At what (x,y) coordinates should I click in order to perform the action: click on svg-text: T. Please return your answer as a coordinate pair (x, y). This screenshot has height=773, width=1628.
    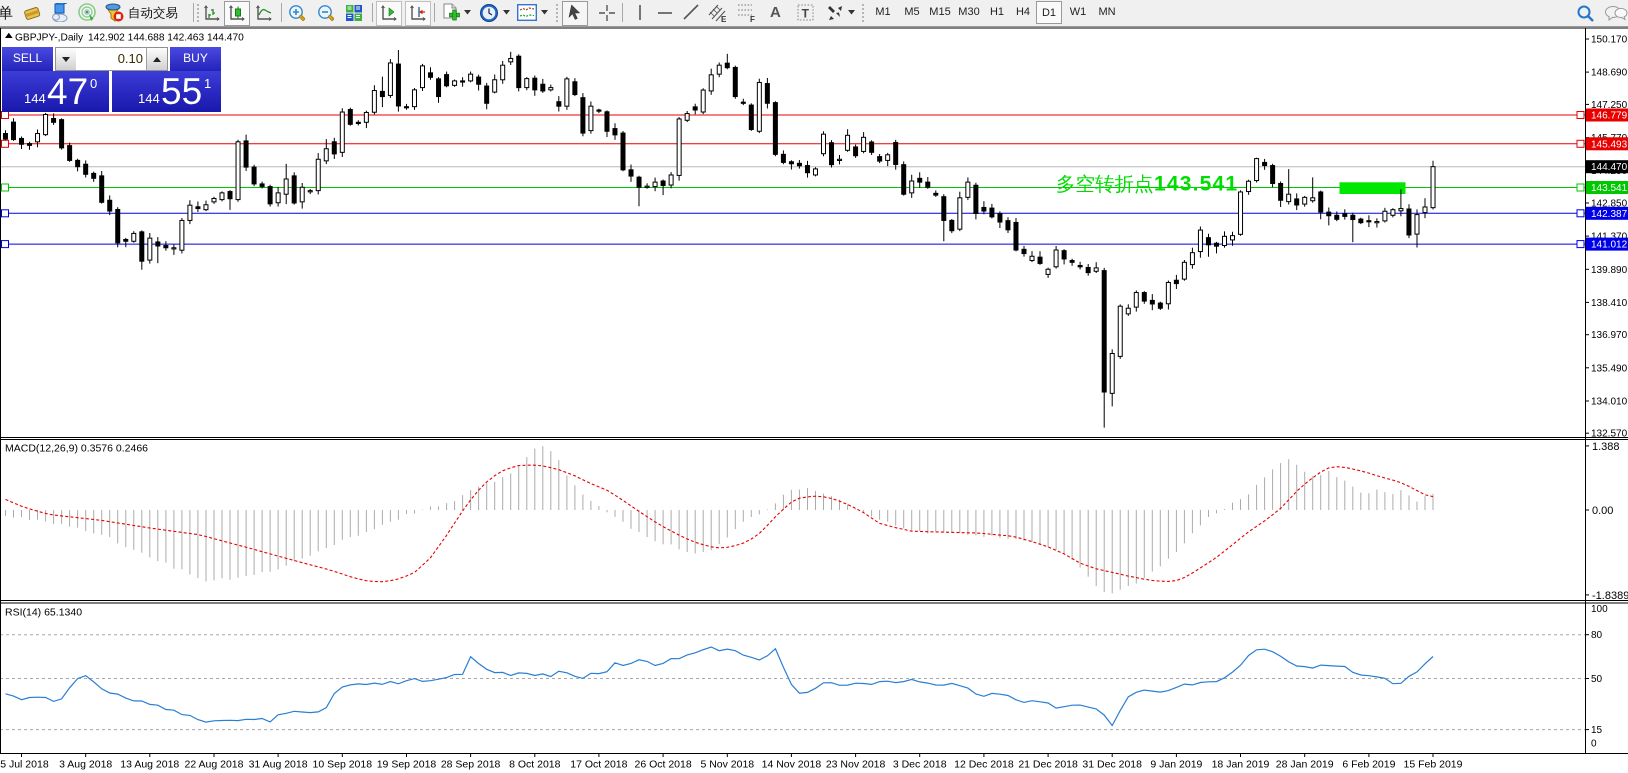
    Looking at the image, I should click on (806, 13).